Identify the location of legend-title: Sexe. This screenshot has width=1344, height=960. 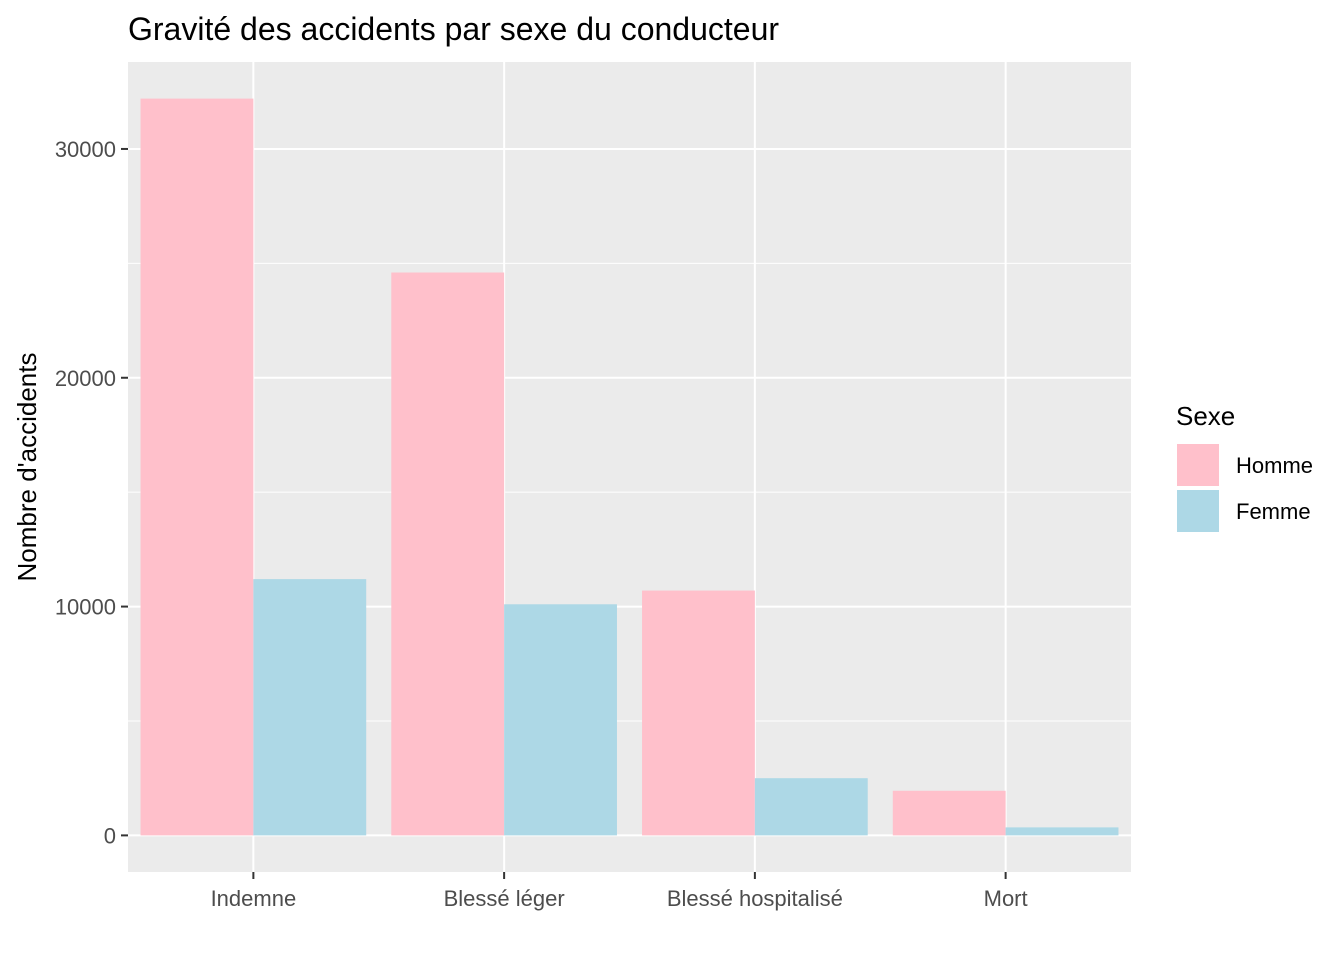
(1205, 416).